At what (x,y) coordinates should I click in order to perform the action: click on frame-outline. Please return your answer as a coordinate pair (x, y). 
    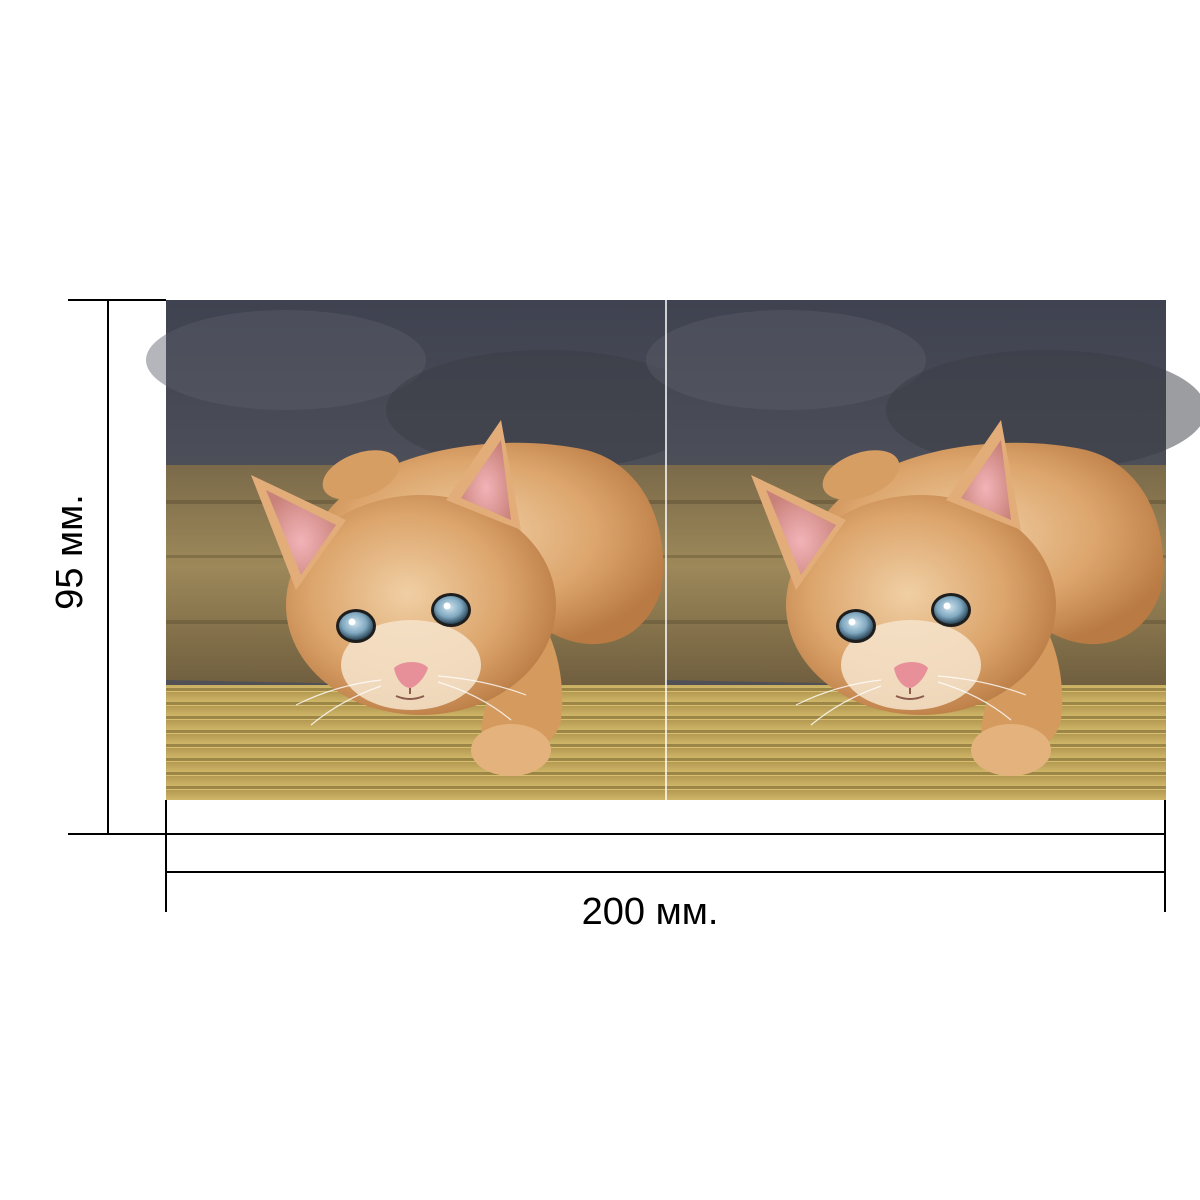
    Looking at the image, I should click on (665, 817).